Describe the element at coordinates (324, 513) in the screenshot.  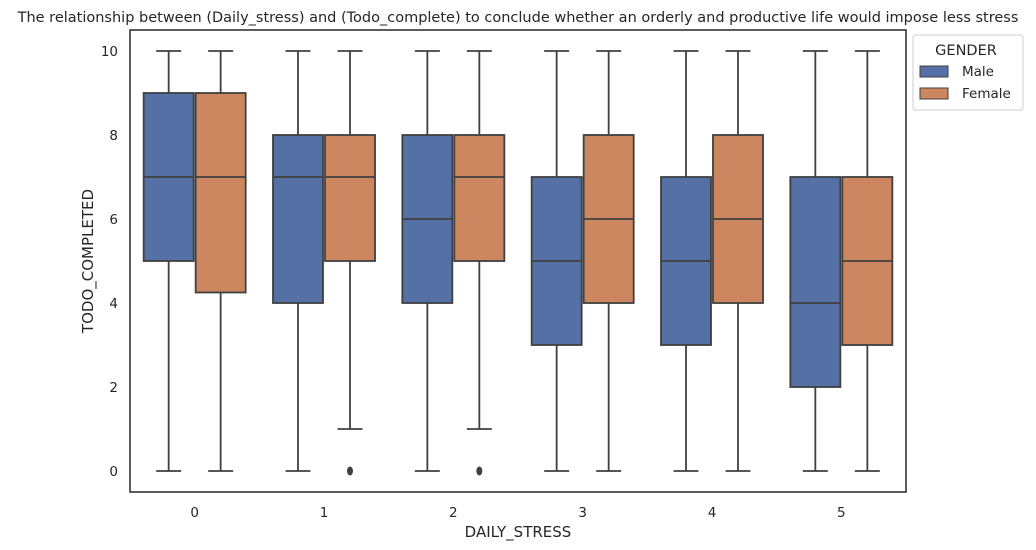
I see `x-tick-label: 1` at that location.